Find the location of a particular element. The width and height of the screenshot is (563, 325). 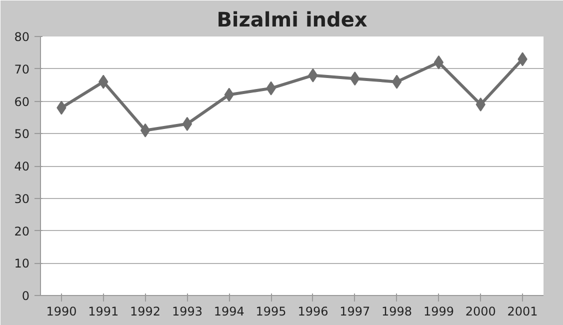

y-tick-label: 50 is located at coordinates (22, 134).